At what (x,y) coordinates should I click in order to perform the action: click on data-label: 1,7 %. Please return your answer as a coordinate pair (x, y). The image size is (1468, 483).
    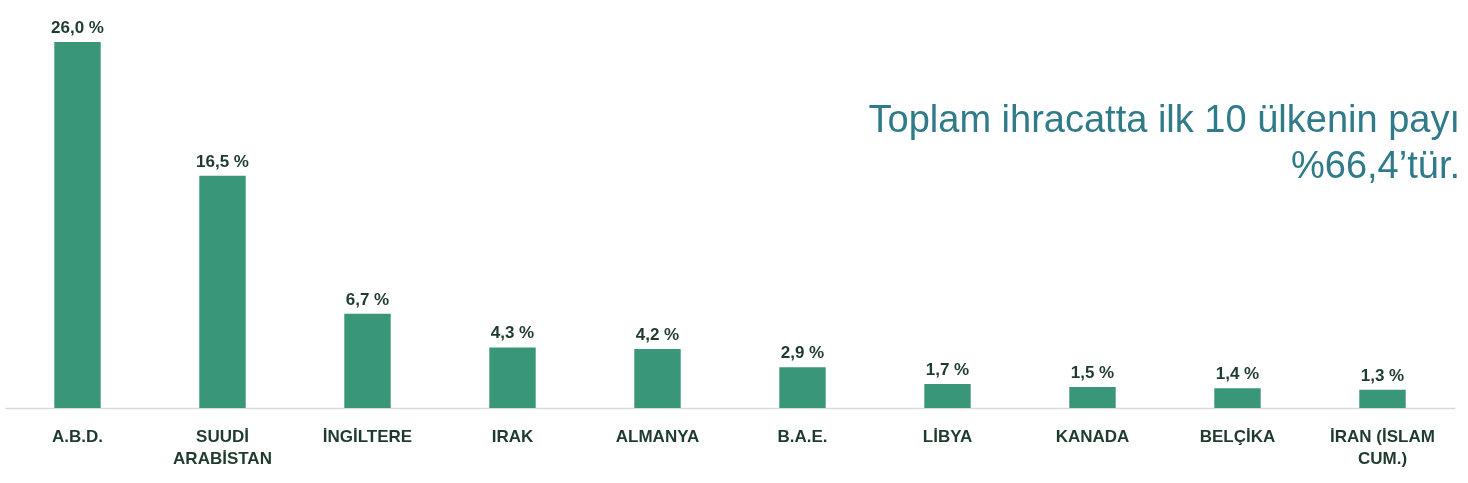
    Looking at the image, I should click on (947, 370).